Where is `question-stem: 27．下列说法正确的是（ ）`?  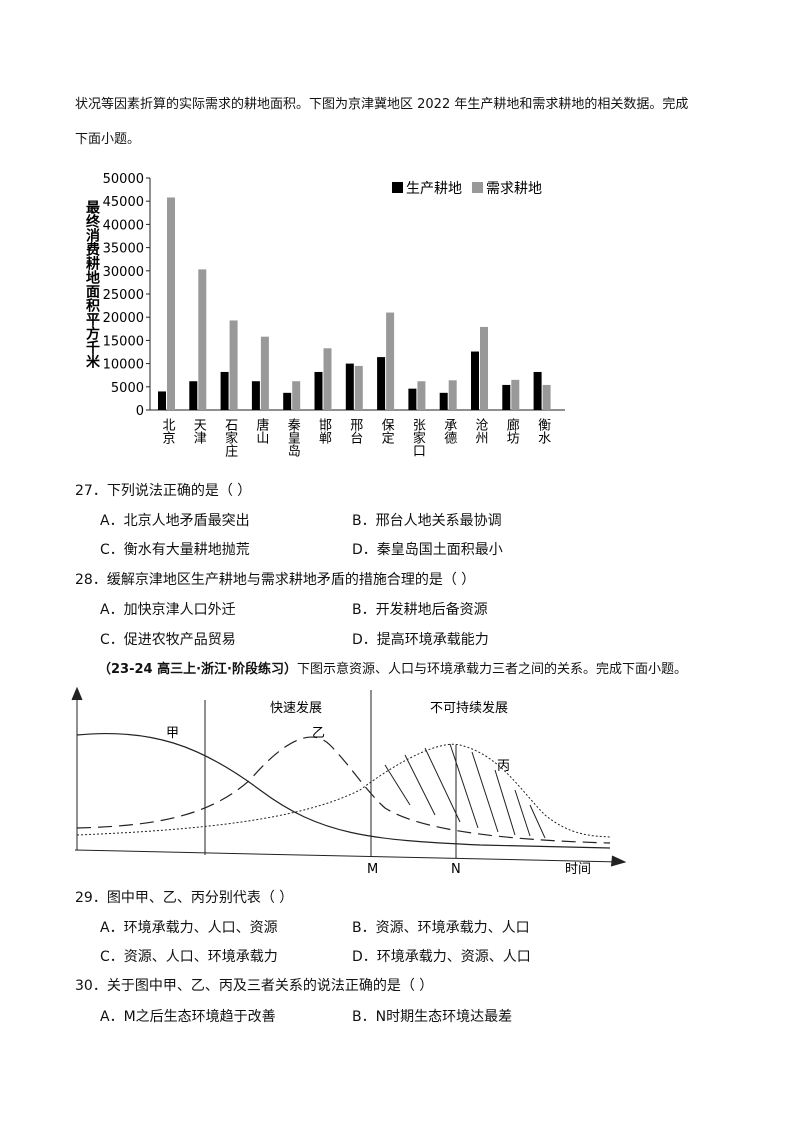
question-stem: 27．下列说法正确的是（ ） is located at coordinates (163, 491).